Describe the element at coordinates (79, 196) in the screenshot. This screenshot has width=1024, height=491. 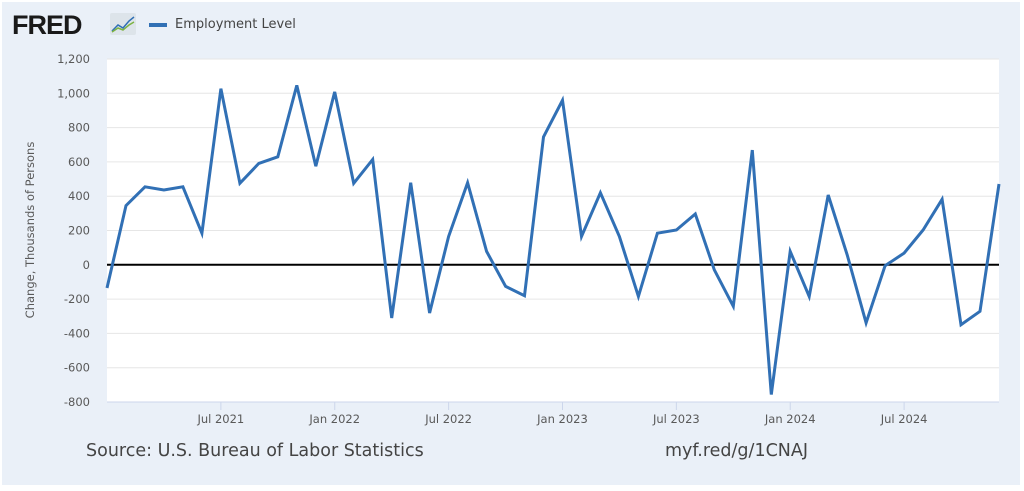
I see `y-tick-label: 400` at that location.